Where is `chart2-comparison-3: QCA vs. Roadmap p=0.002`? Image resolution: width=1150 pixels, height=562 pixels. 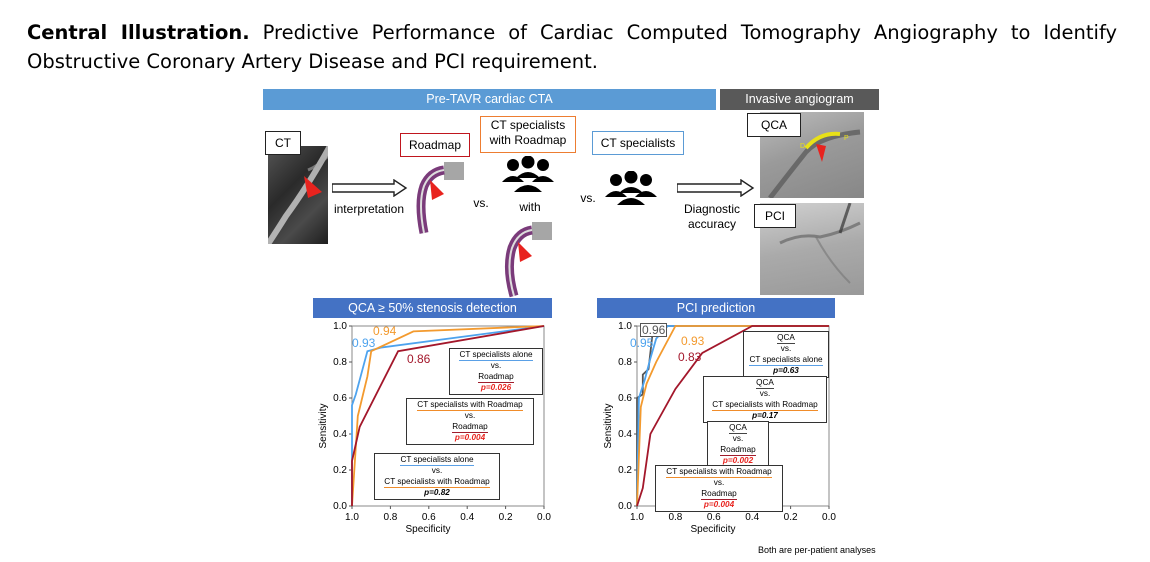
chart2-comparison-3: QCA vs. Roadmap p=0.002 is located at coordinates (738, 444).